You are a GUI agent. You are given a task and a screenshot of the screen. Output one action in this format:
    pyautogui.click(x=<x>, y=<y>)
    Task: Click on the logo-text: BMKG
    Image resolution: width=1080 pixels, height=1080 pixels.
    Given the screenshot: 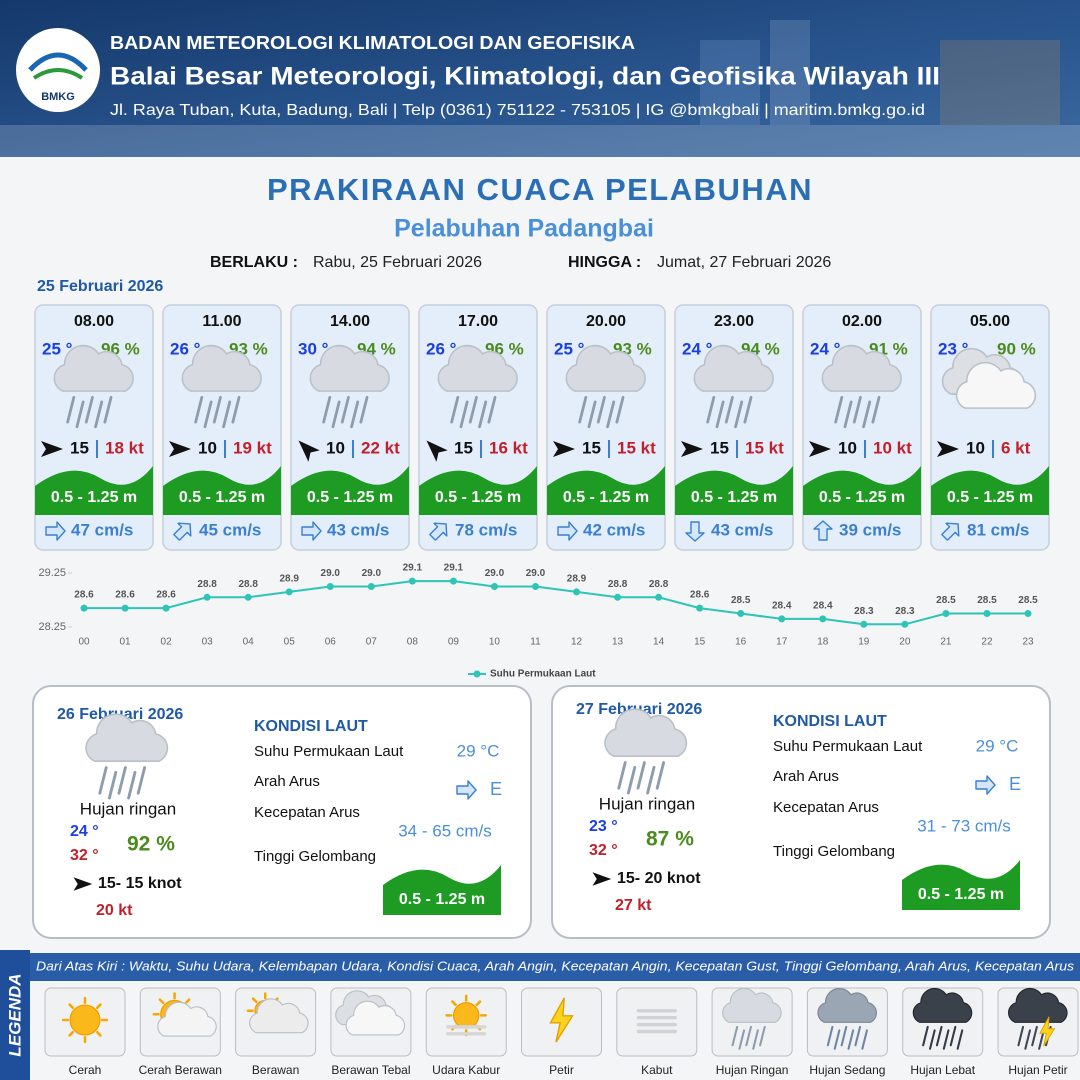 What is the action you would take?
    pyautogui.click(x=58, y=97)
    